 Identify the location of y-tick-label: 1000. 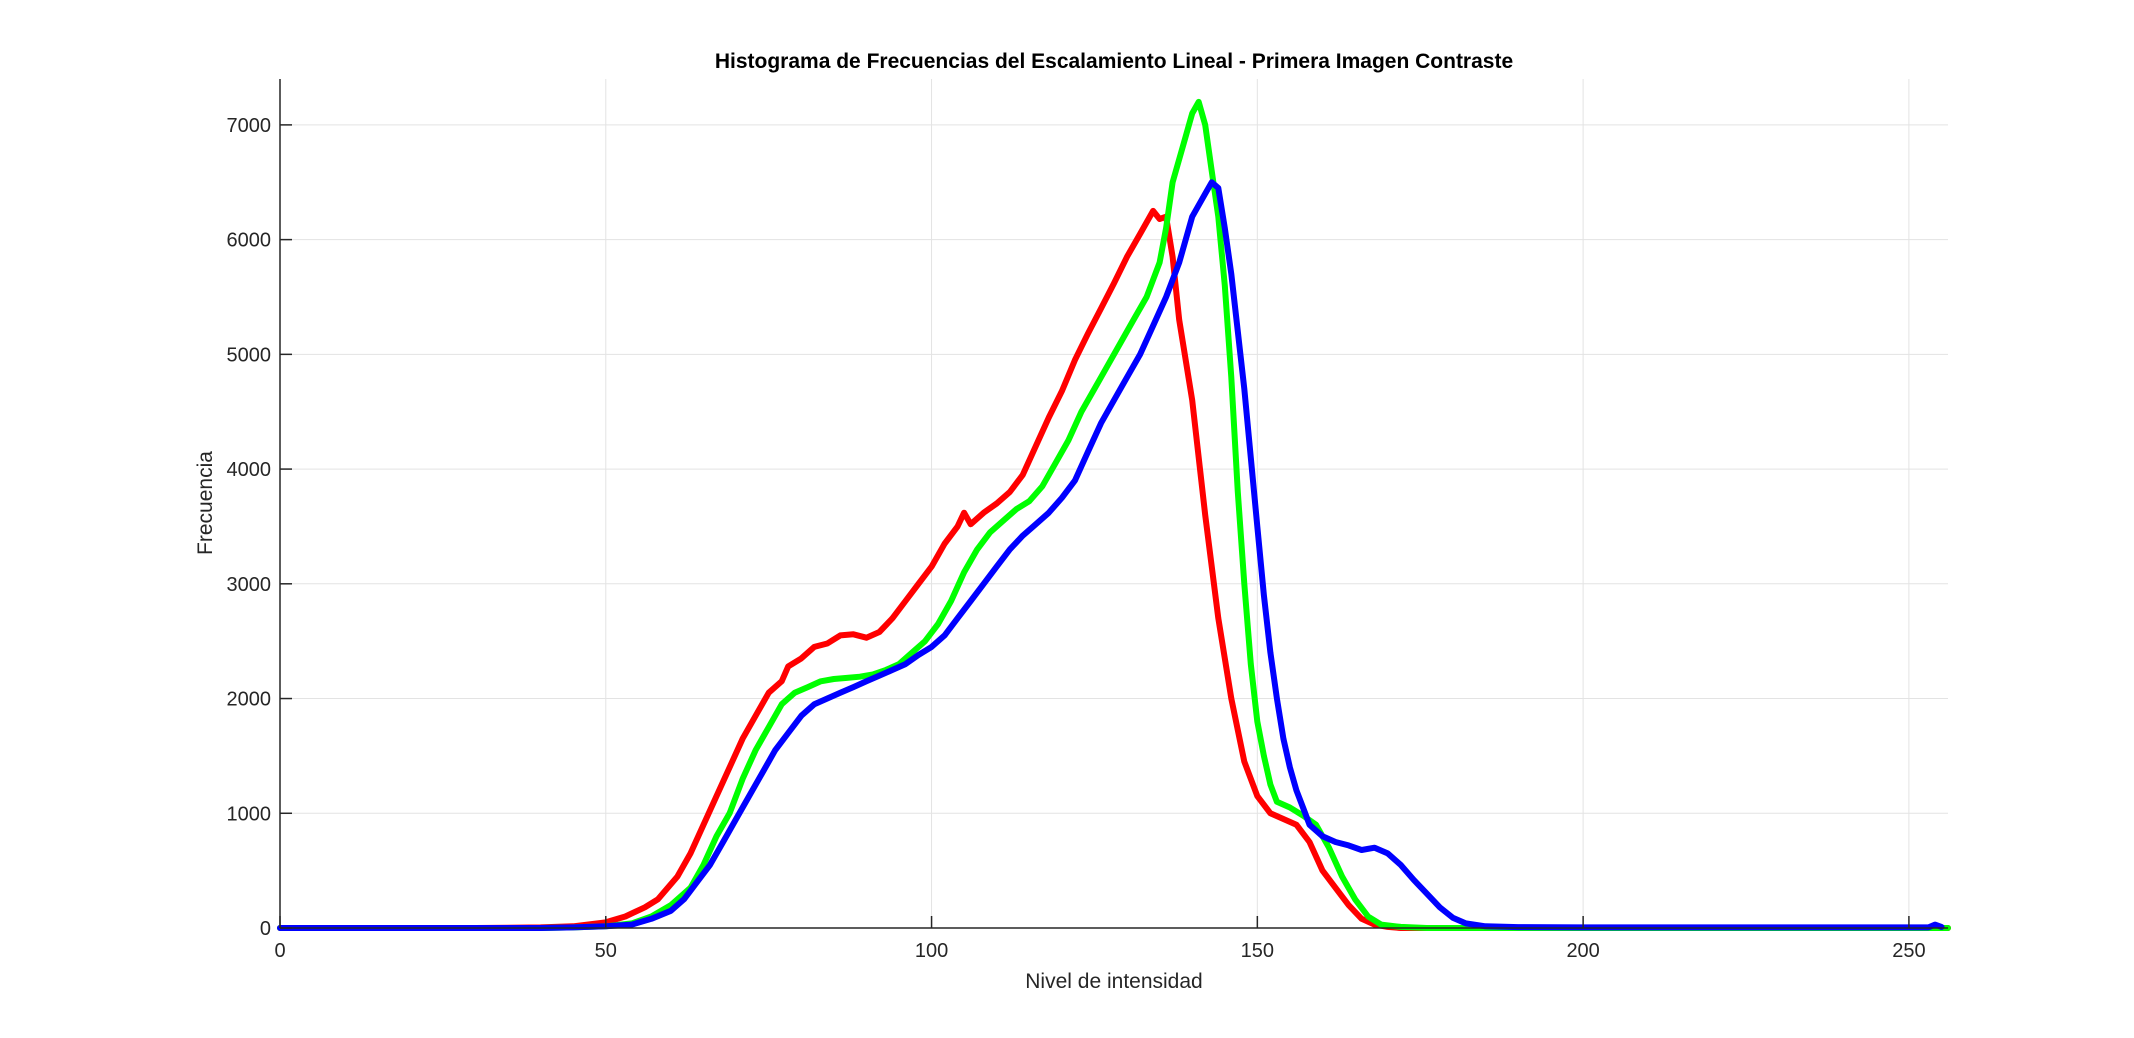
(249, 814).